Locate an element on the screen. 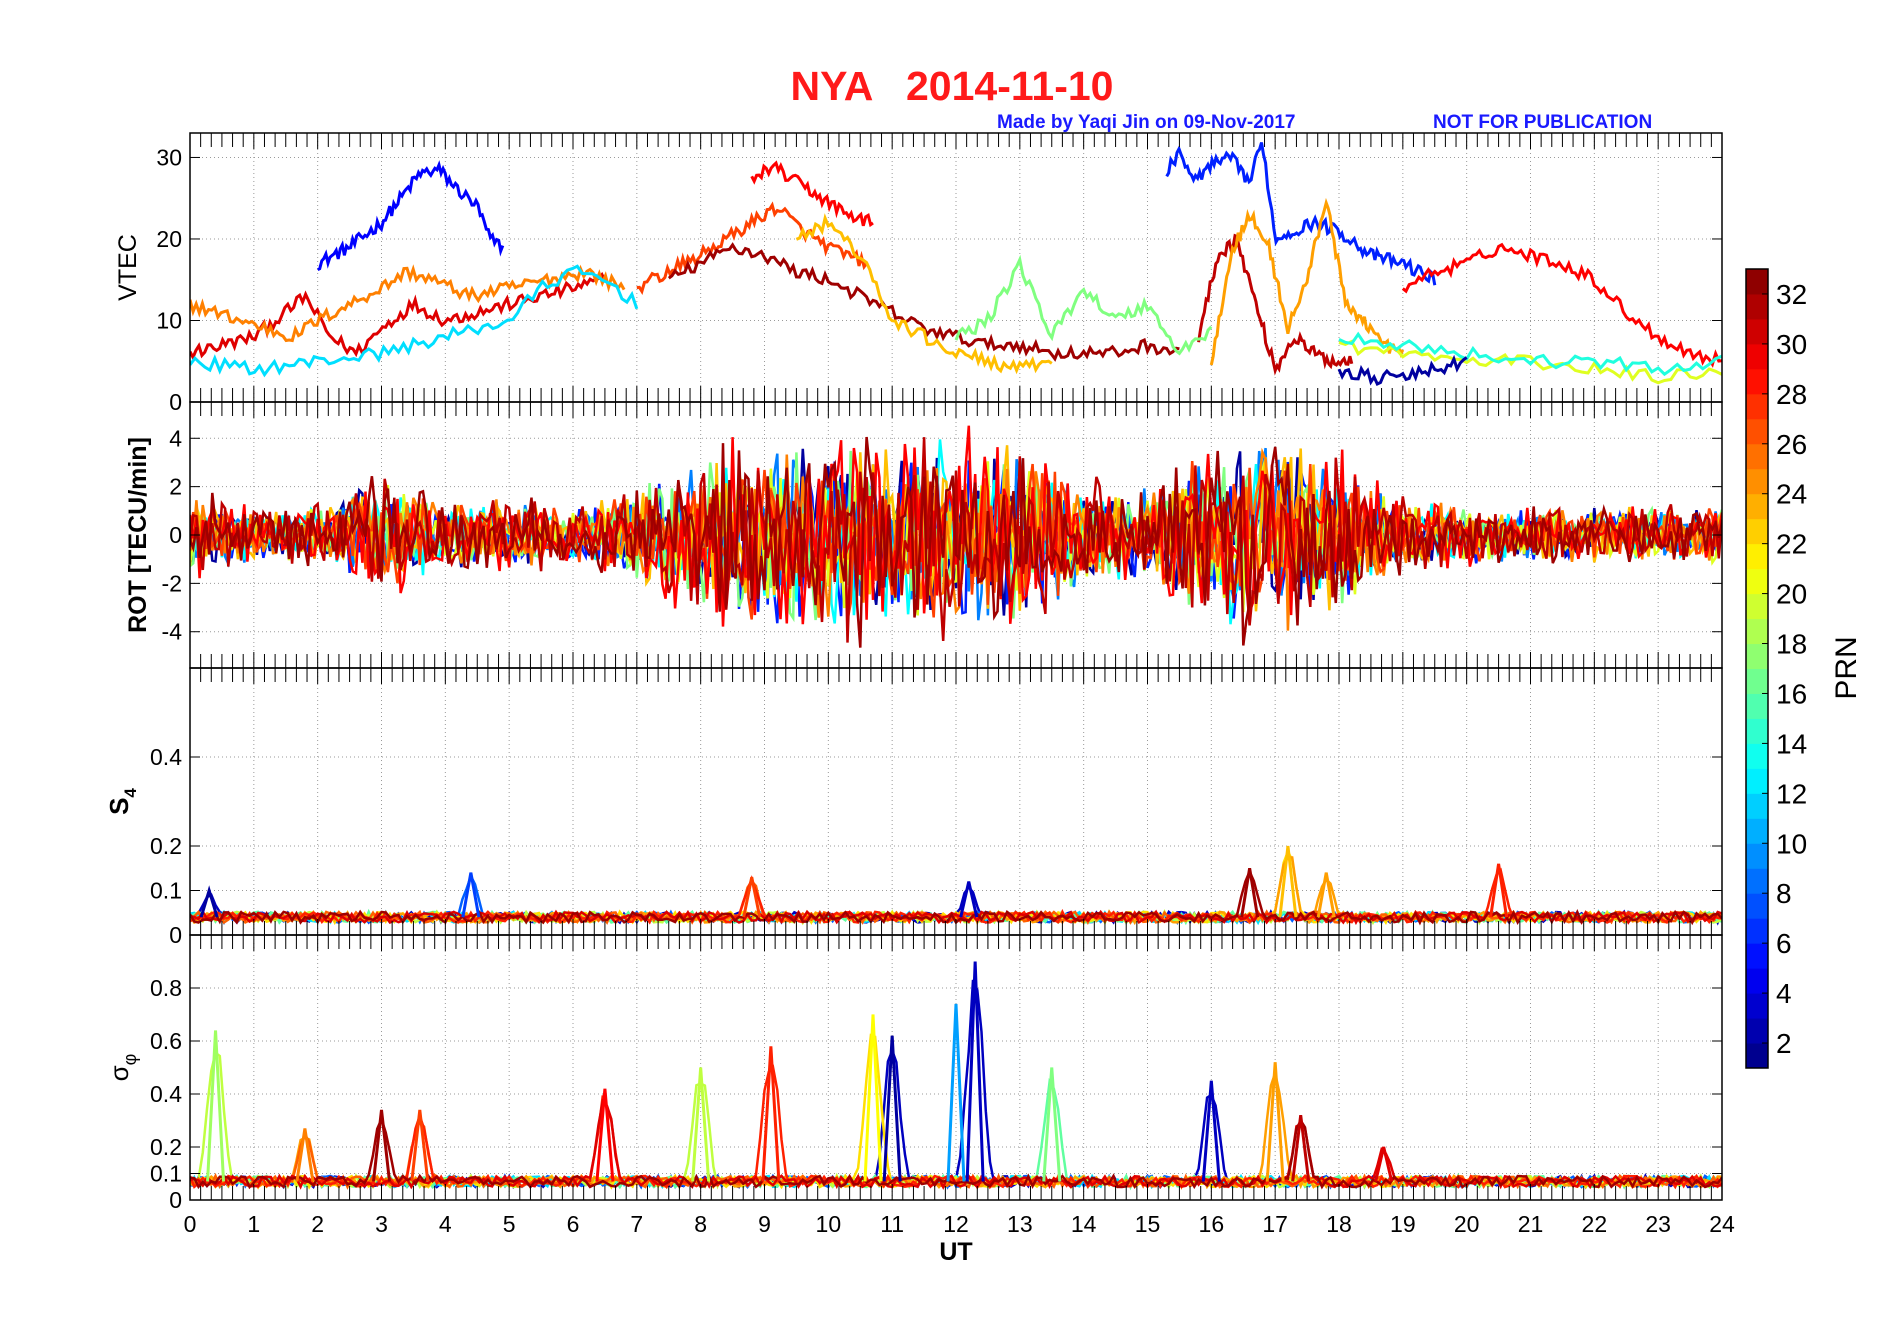 The height and width of the screenshot is (1330, 1904). x-axis-label: UT is located at coordinates (955, 1252).